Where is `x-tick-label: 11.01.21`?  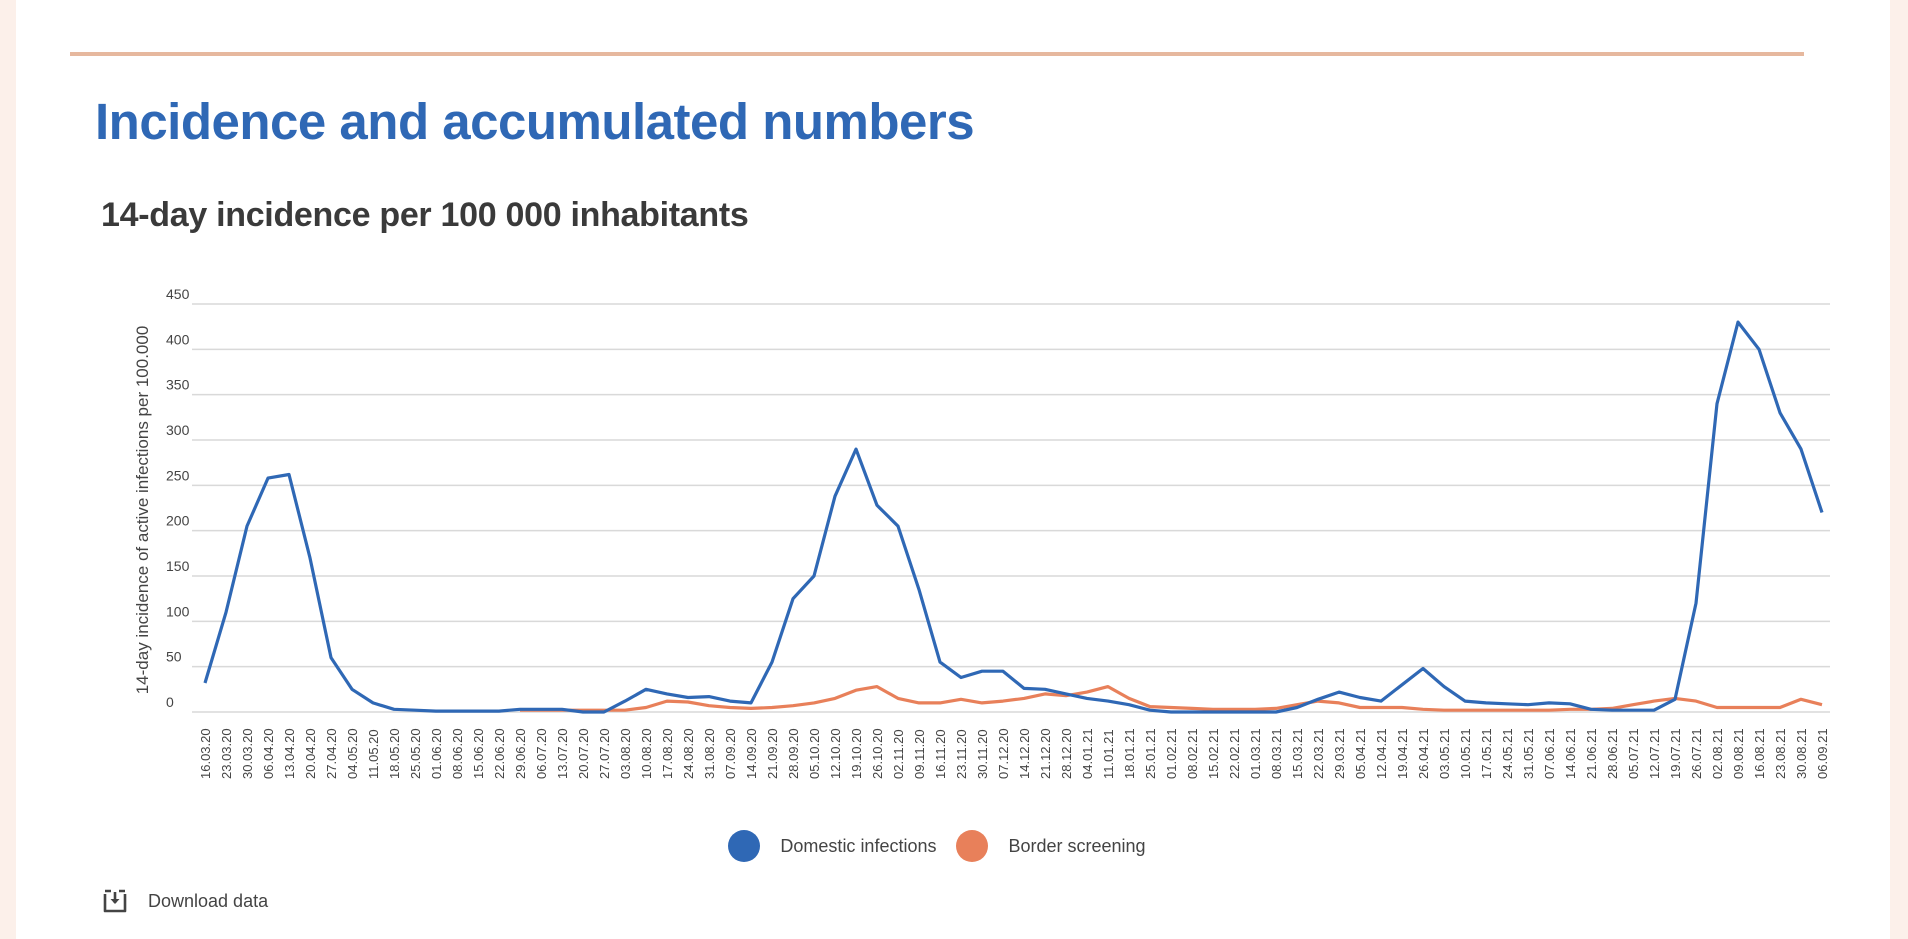
x-tick-label: 11.01.21 is located at coordinates (1108, 754).